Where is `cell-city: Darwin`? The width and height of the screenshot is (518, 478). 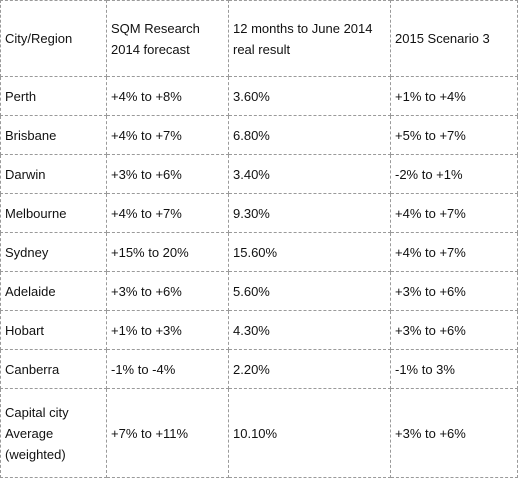 cell-city: Darwin is located at coordinates (53, 174).